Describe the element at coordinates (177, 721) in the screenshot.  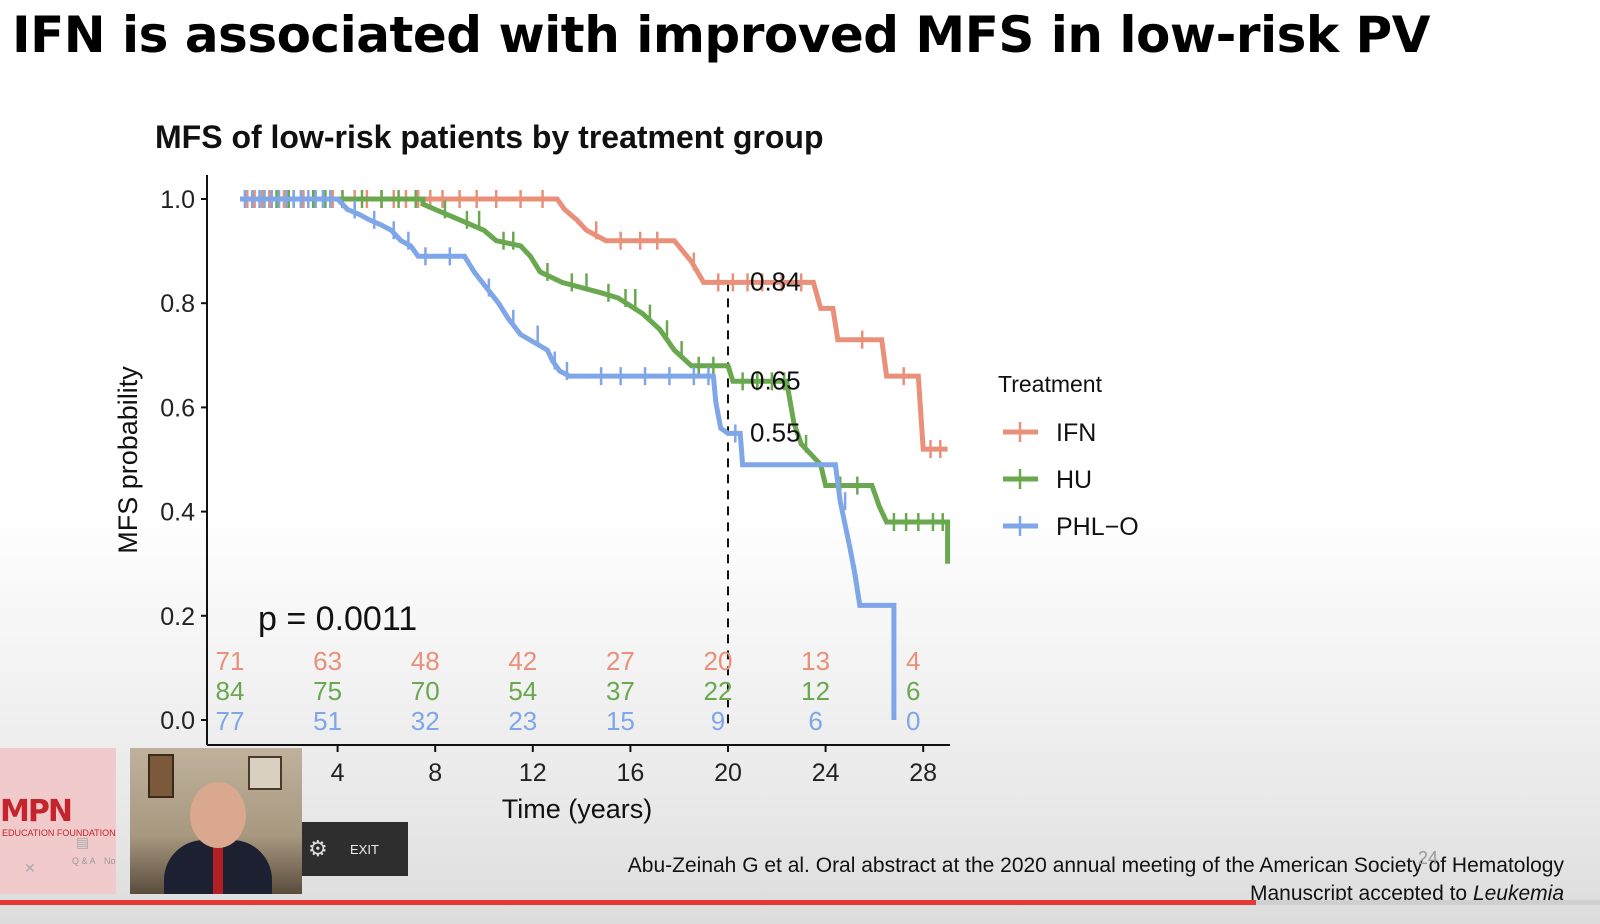
I see `y-tick-label: 0.0` at that location.